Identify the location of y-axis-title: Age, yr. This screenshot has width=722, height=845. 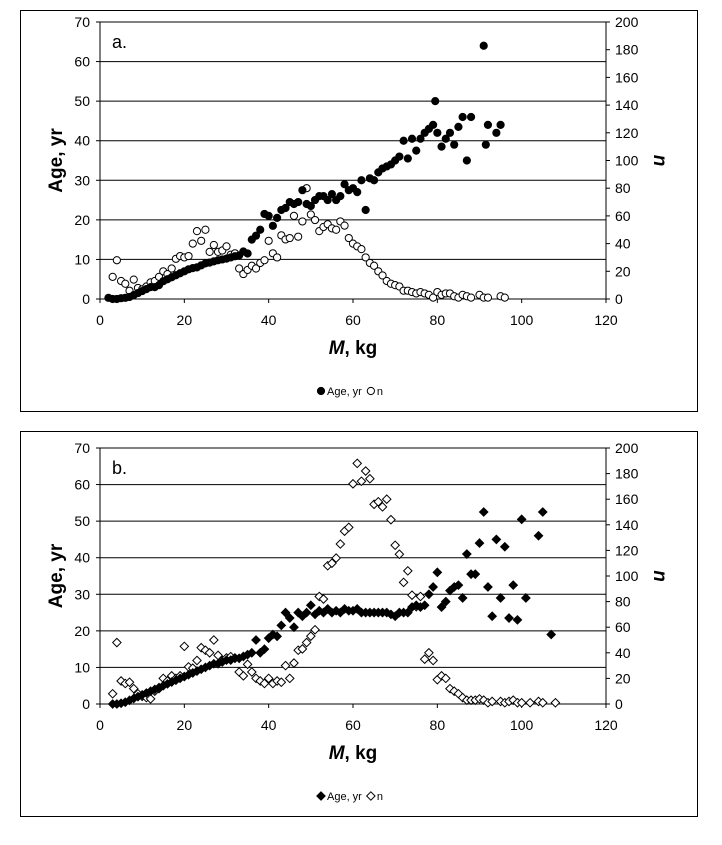
(56, 575).